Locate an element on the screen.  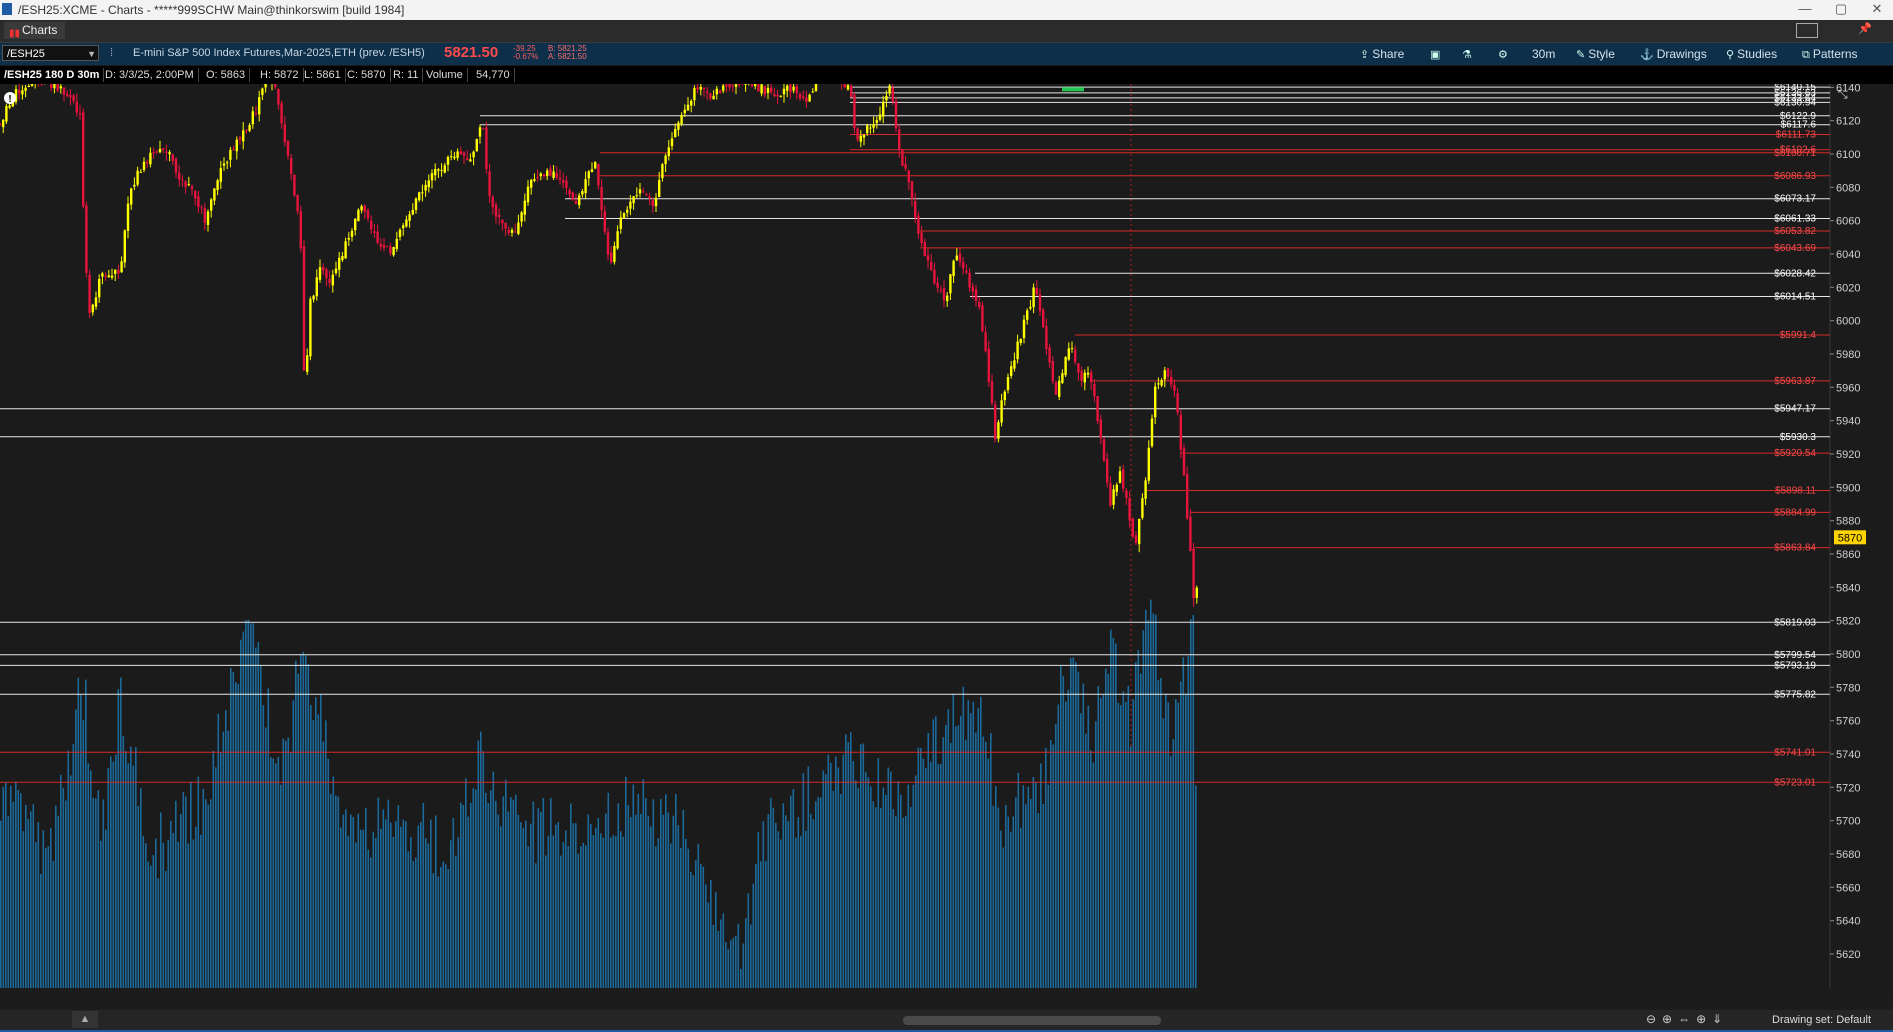
bar-close: C: 5870 is located at coordinates (367, 75).